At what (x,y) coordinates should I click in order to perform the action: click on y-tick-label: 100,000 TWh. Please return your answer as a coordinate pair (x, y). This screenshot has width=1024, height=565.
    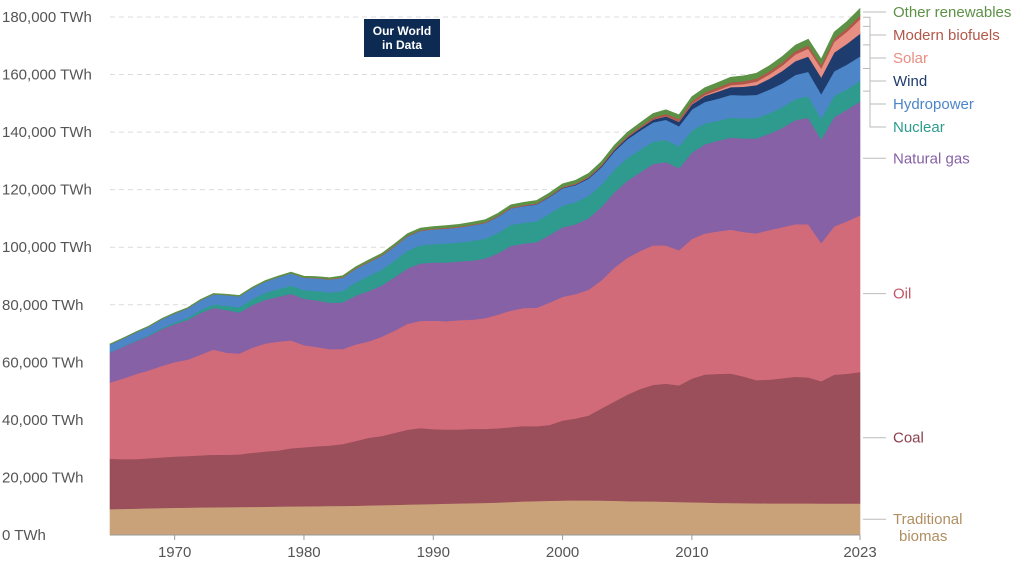
    Looking at the image, I should click on (47, 247).